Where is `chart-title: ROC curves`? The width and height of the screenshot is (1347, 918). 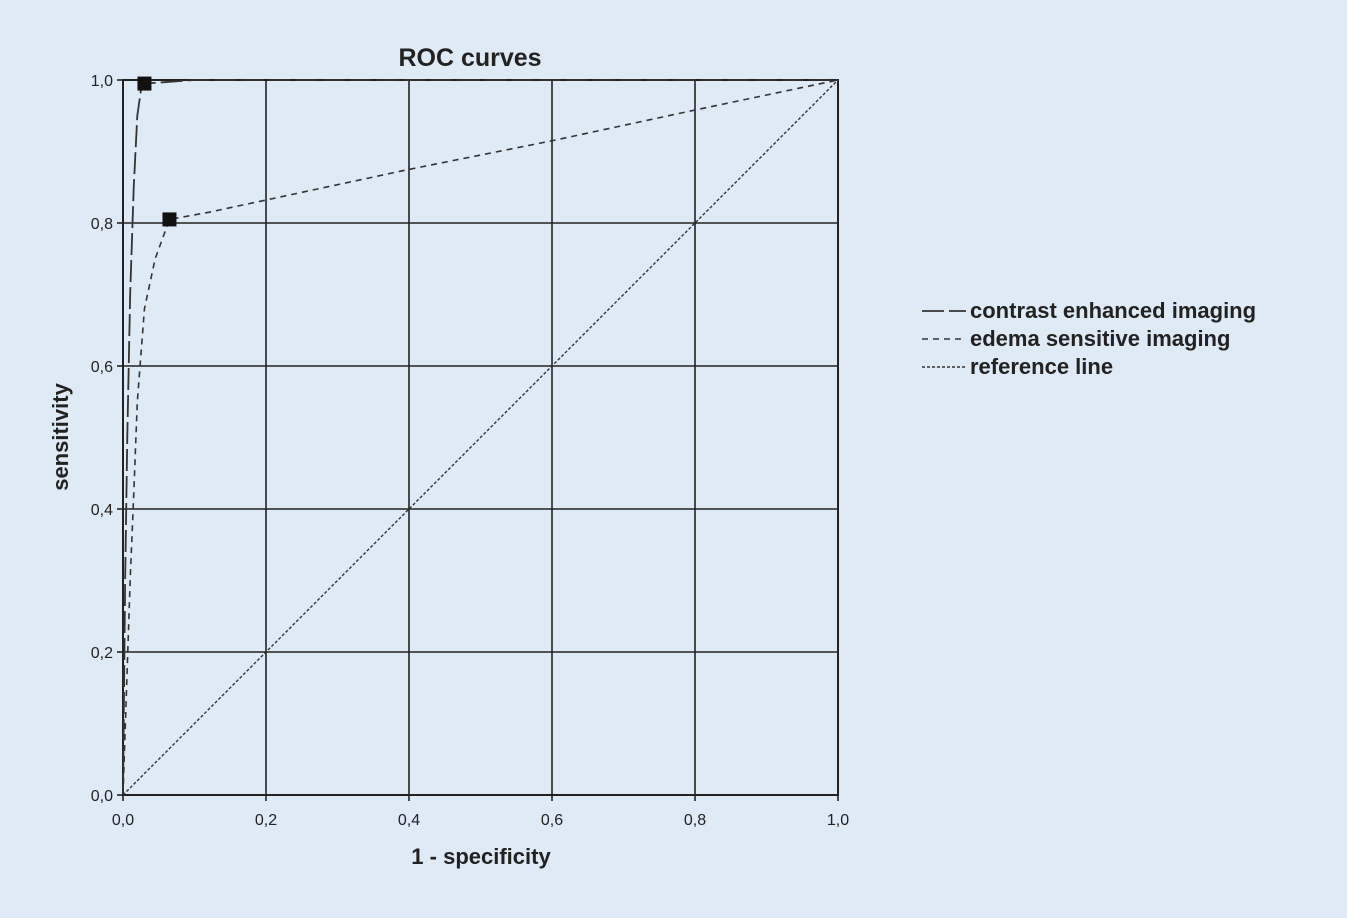
chart-title: ROC curves is located at coordinates (469, 58).